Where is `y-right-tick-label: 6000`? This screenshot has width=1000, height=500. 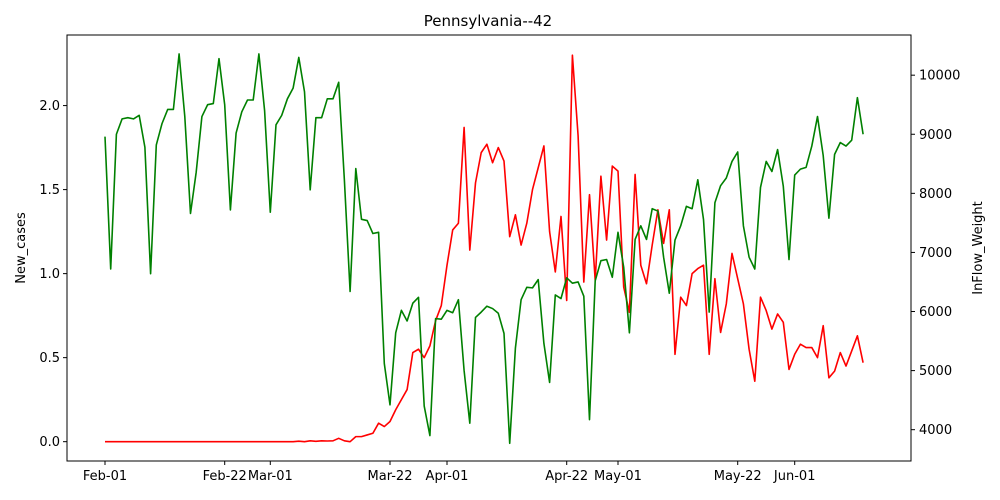
y-right-tick-label: 6000 is located at coordinates (935, 312).